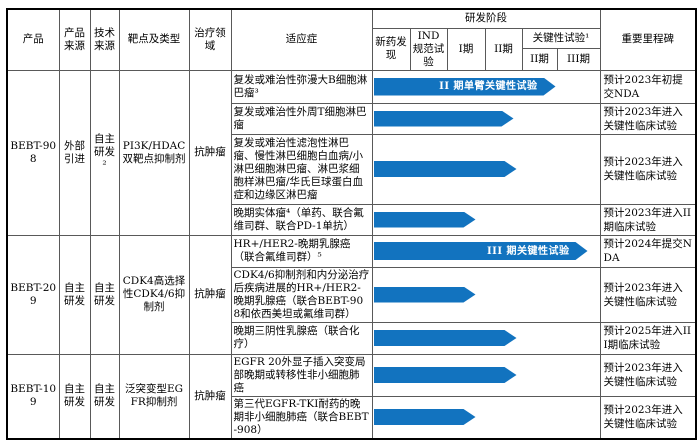 This screenshot has height=440, width=700. Describe the element at coordinates (578, 59) in the screenshot. I see `col-header-key-phase3: III期` at that location.